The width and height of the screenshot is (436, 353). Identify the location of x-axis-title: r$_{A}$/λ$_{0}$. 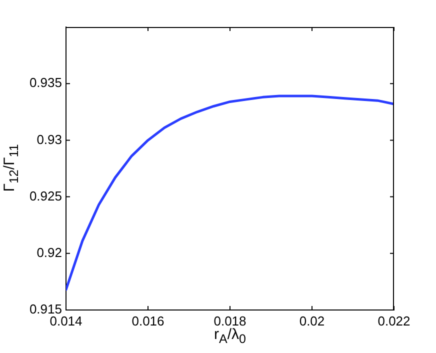
(230, 336).